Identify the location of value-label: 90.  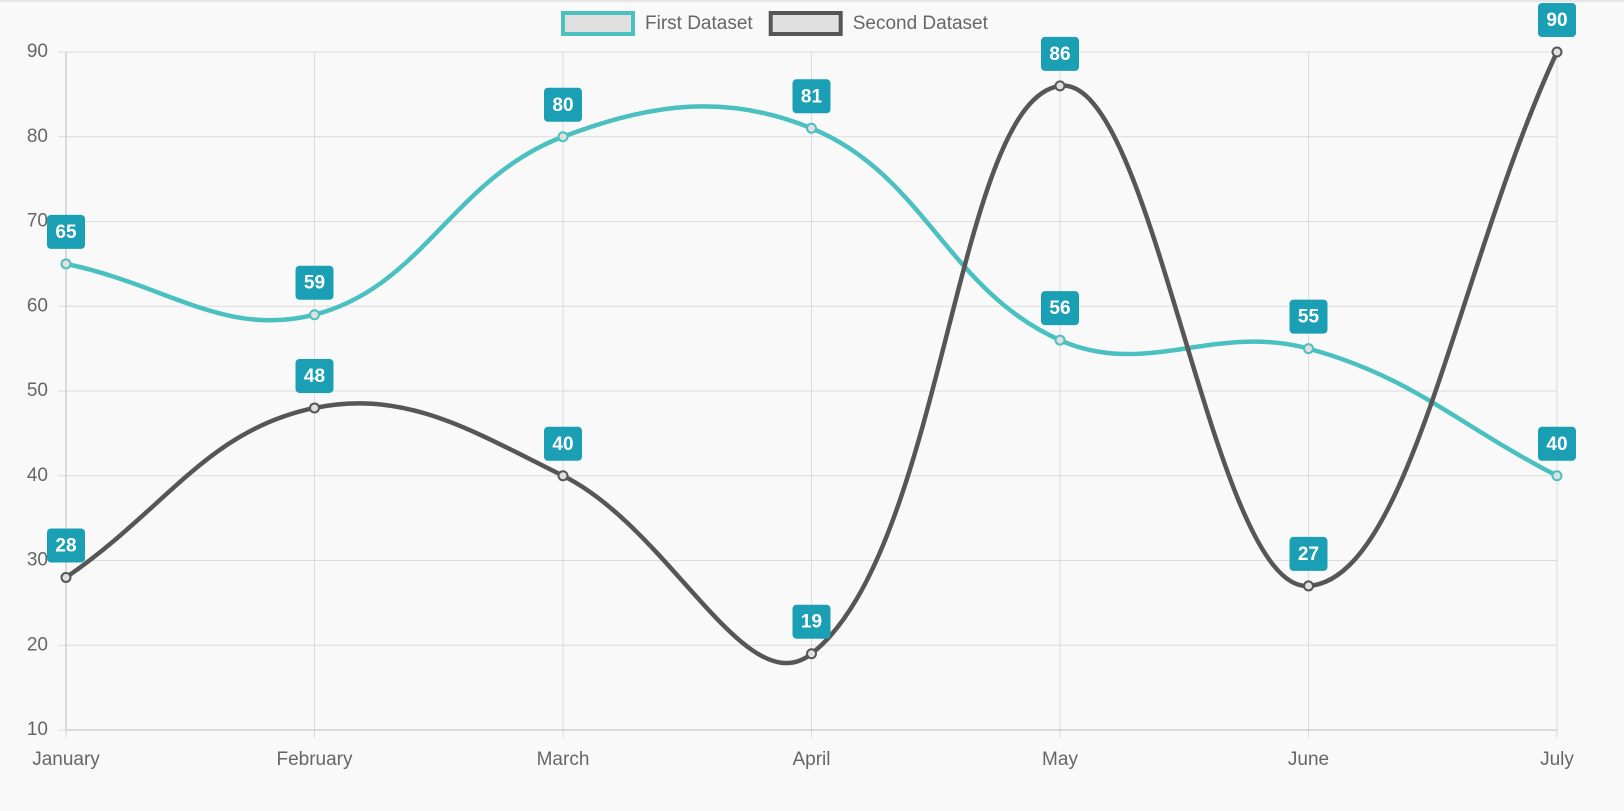
(1556, 20).